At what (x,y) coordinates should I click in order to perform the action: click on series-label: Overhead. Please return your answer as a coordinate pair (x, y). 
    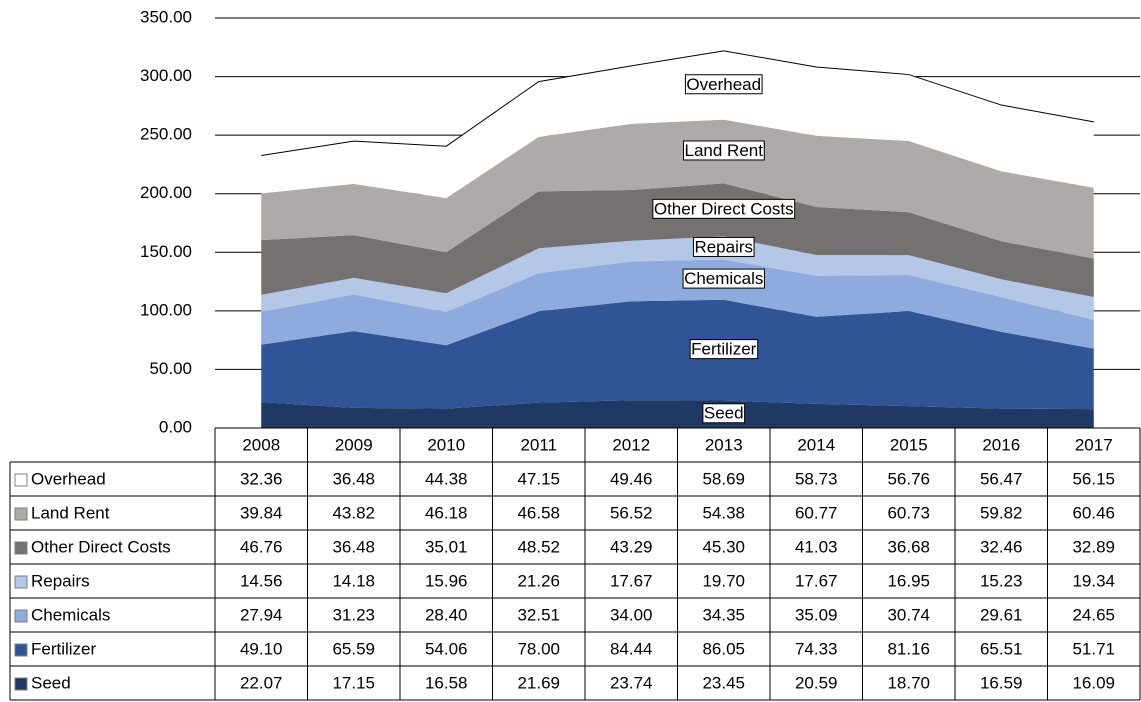
    Looking at the image, I should click on (723, 84).